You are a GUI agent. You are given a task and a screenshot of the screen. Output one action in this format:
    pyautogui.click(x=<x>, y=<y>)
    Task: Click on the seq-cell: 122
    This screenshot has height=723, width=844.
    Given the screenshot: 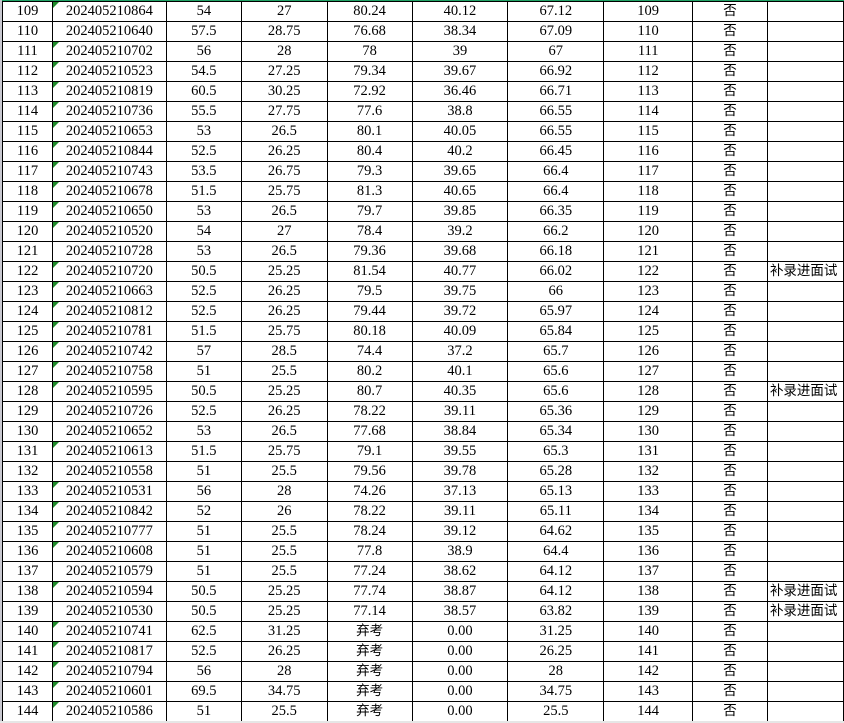 What is the action you would take?
    pyautogui.click(x=27, y=271)
    